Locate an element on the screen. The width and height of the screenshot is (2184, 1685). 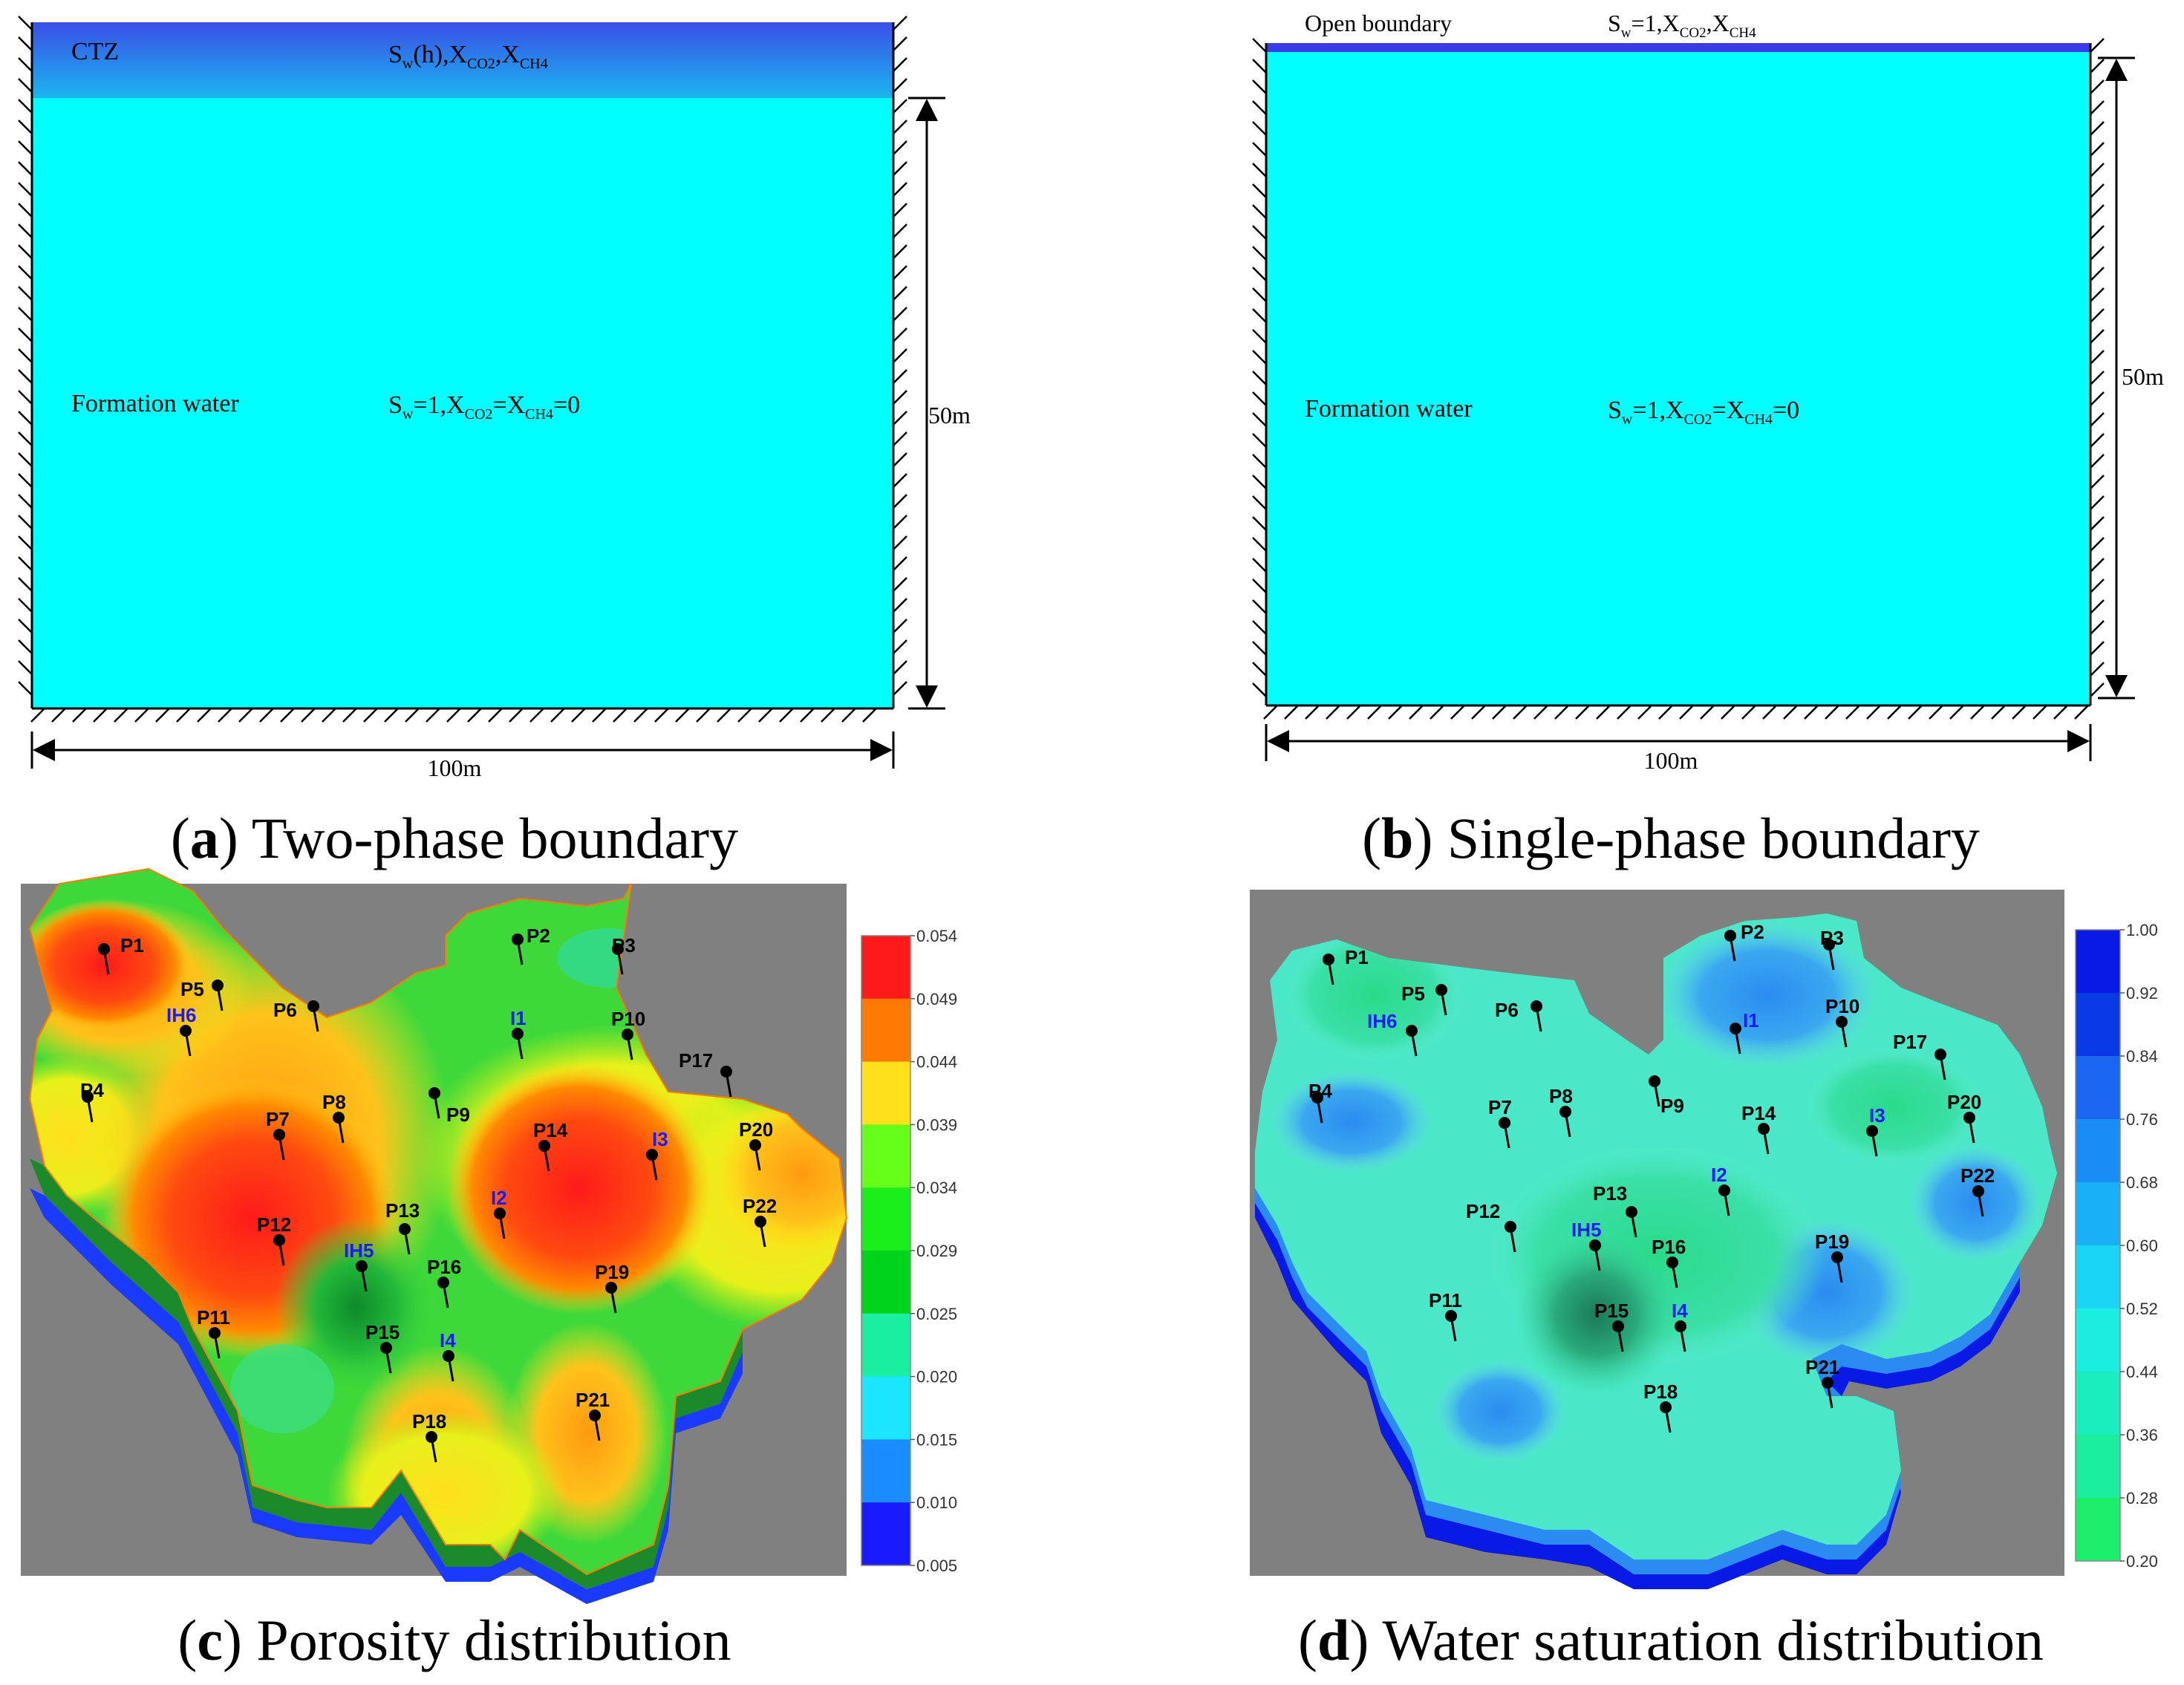
well-p10: P10 is located at coordinates (628, 1034).